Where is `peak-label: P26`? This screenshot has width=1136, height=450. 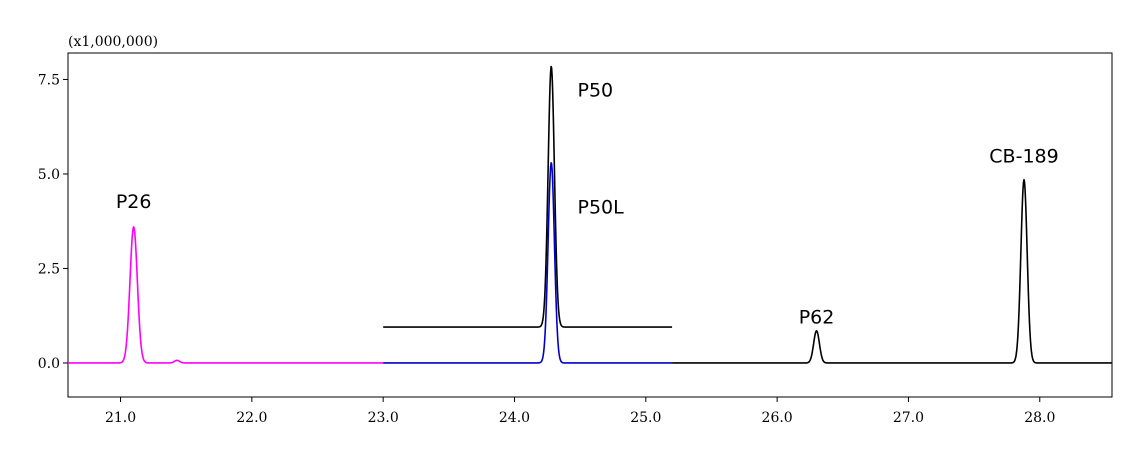
peak-label: P26 is located at coordinates (134, 202).